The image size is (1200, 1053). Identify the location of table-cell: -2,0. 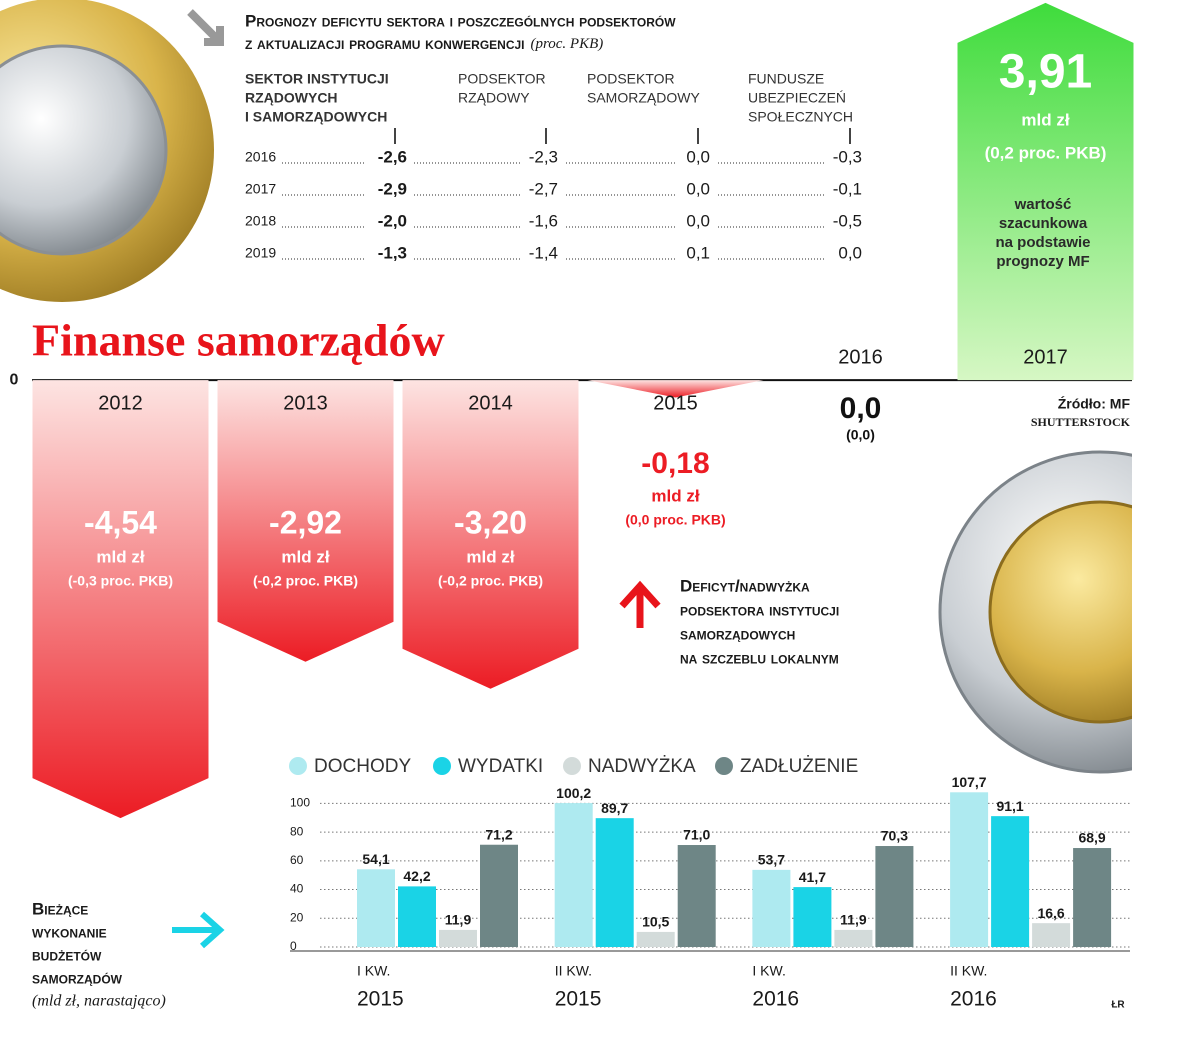
(392, 220).